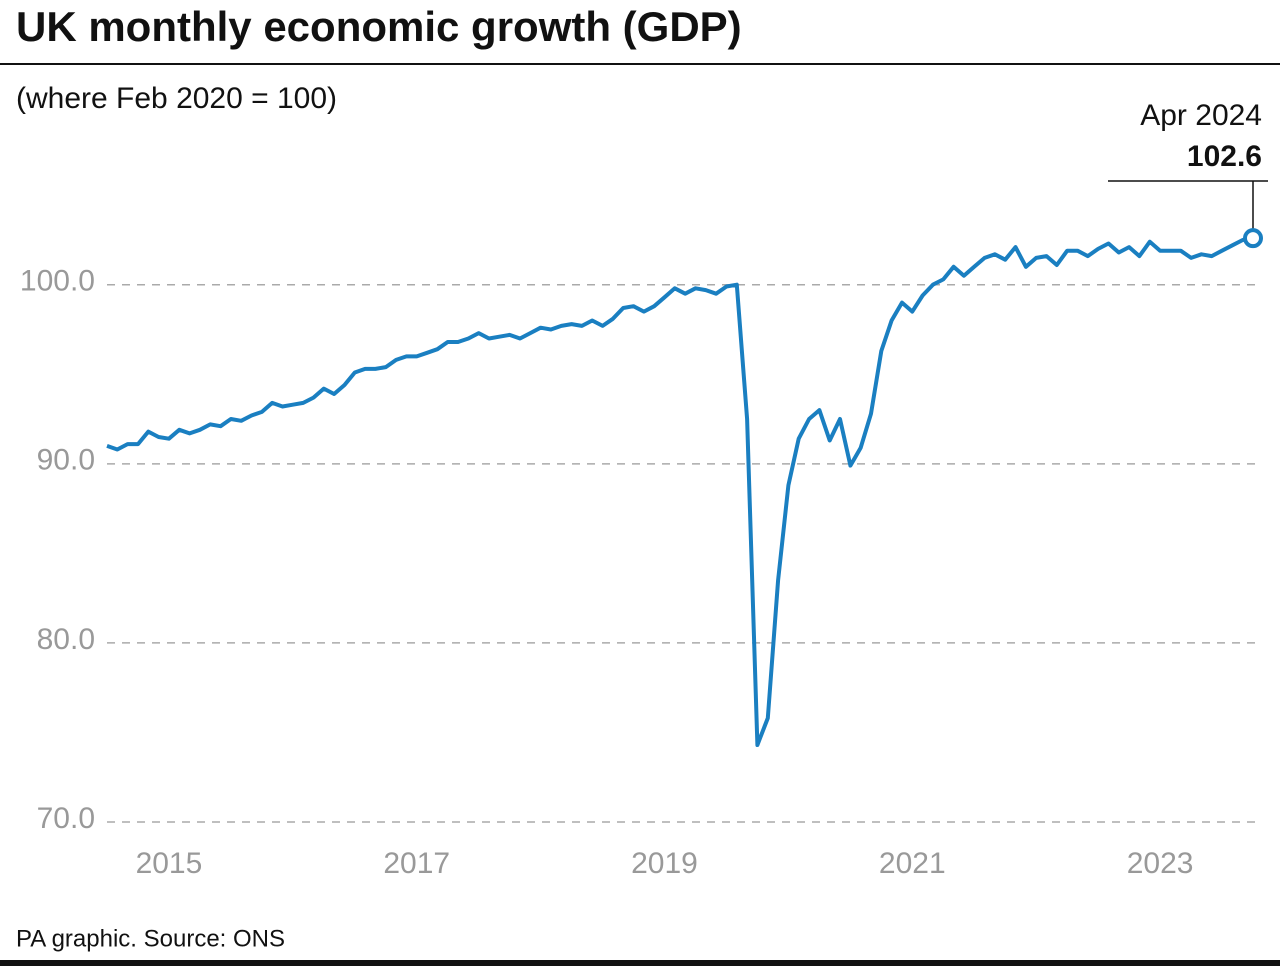 Image resolution: width=1280 pixels, height=966 pixels. What do you see at coordinates (57, 281) in the screenshot?
I see `y-tick-label: 100.0` at bounding box center [57, 281].